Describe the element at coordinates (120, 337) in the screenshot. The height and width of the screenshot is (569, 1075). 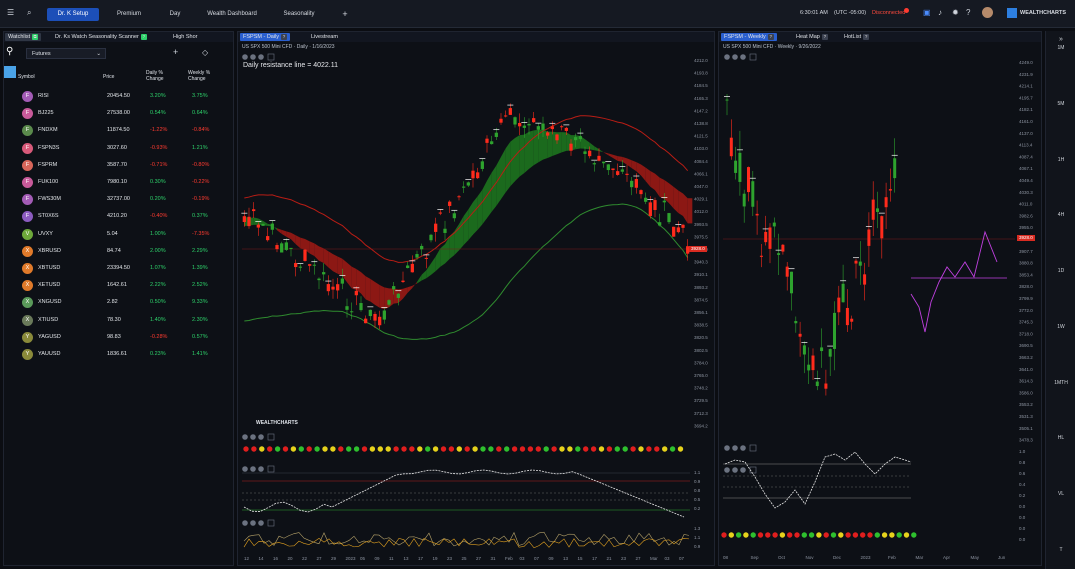
I see `table-row: Y YAGUSD 98.83 -0.28% 0.57%` at that location.